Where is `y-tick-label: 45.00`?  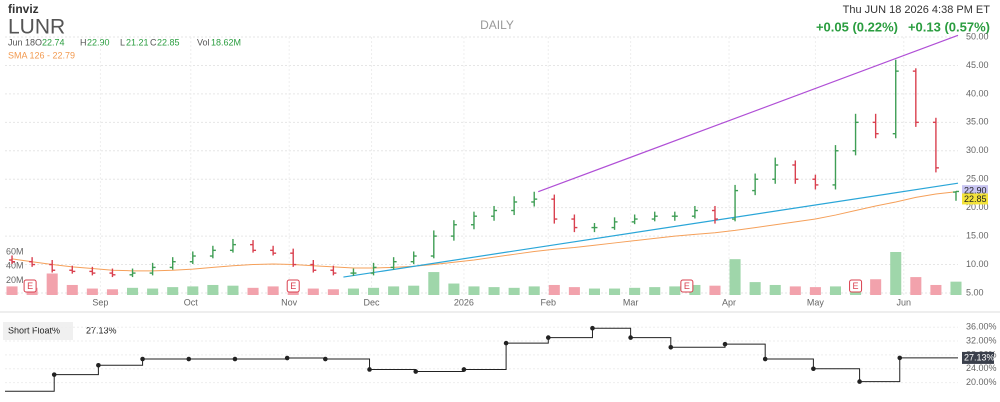
y-tick-label: 45.00 is located at coordinates (977, 65).